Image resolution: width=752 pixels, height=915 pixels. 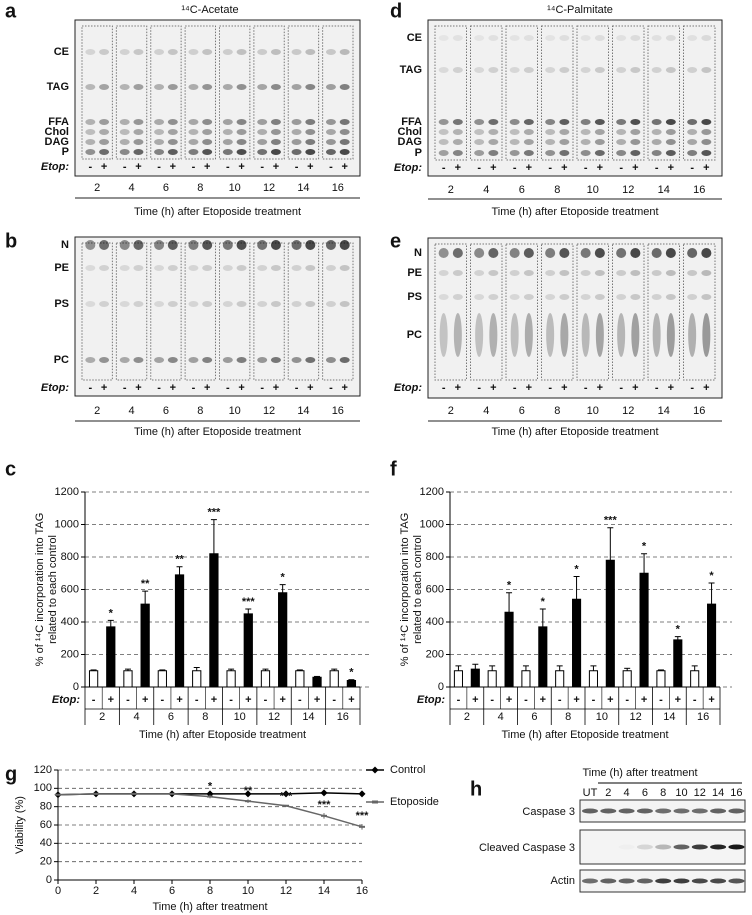 I want to click on band-label: CE, so click(x=414, y=38).